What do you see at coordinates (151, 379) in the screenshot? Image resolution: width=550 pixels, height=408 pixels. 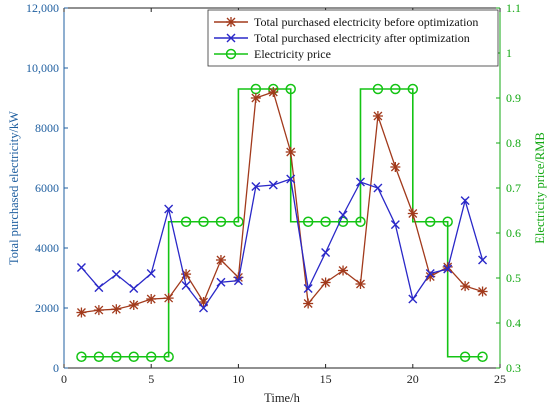 I see `x-tick-label: 5` at bounding box center [151, 379].